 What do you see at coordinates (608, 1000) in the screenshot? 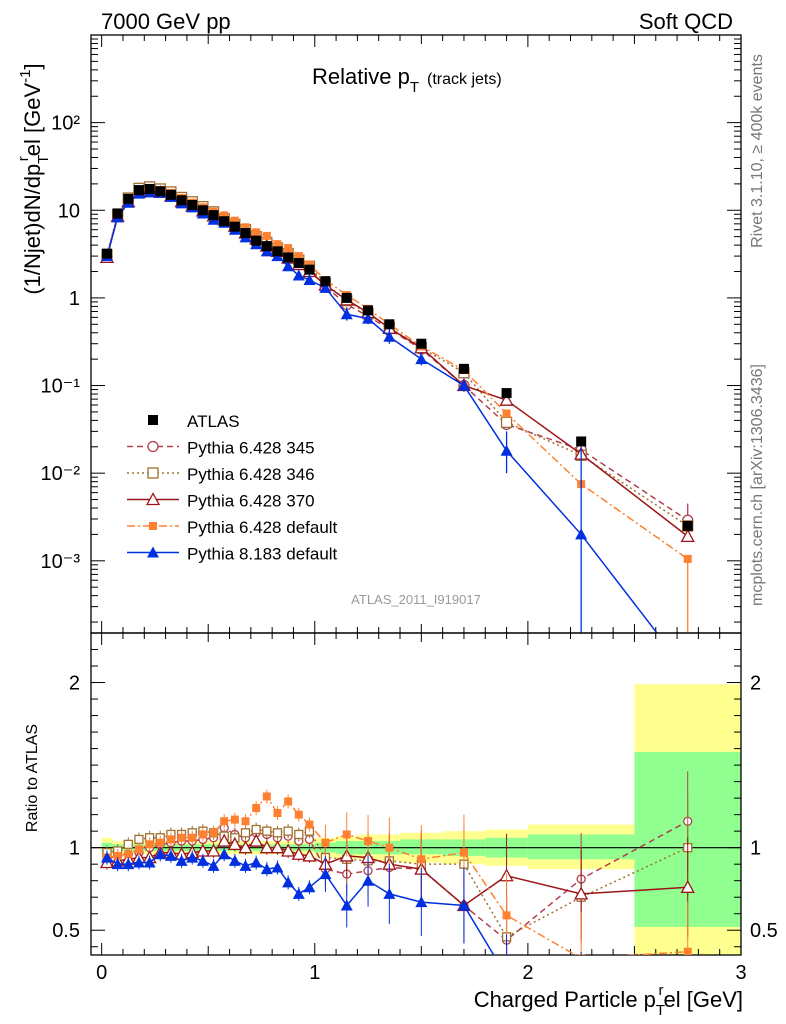
I see `x-axis-label: Charged Particle pTrel [GeV]` at bounding box center [608, 1000].